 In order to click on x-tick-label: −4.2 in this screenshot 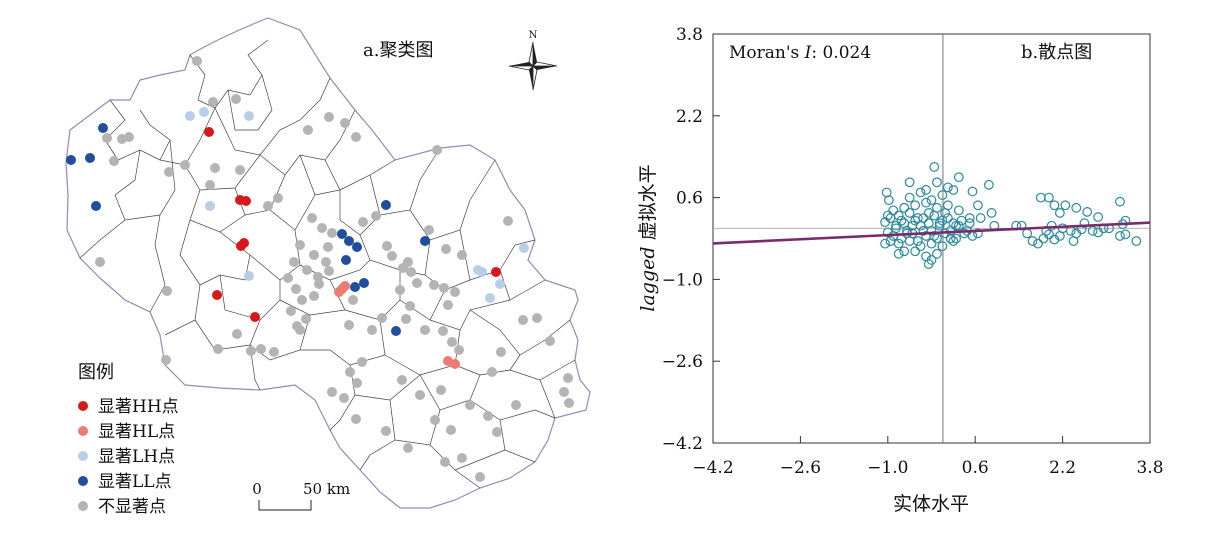, I will do `click(712, 468)`.